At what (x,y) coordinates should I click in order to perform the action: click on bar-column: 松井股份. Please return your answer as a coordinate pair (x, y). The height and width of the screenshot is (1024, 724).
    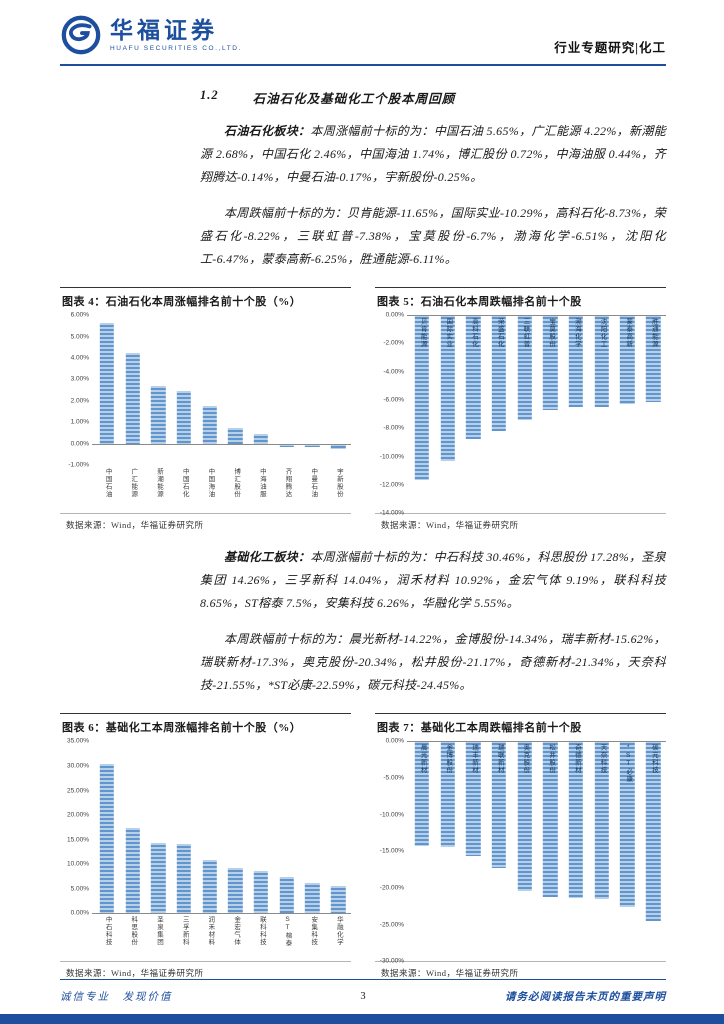
    Looking at the image, I should click on (551, 851).